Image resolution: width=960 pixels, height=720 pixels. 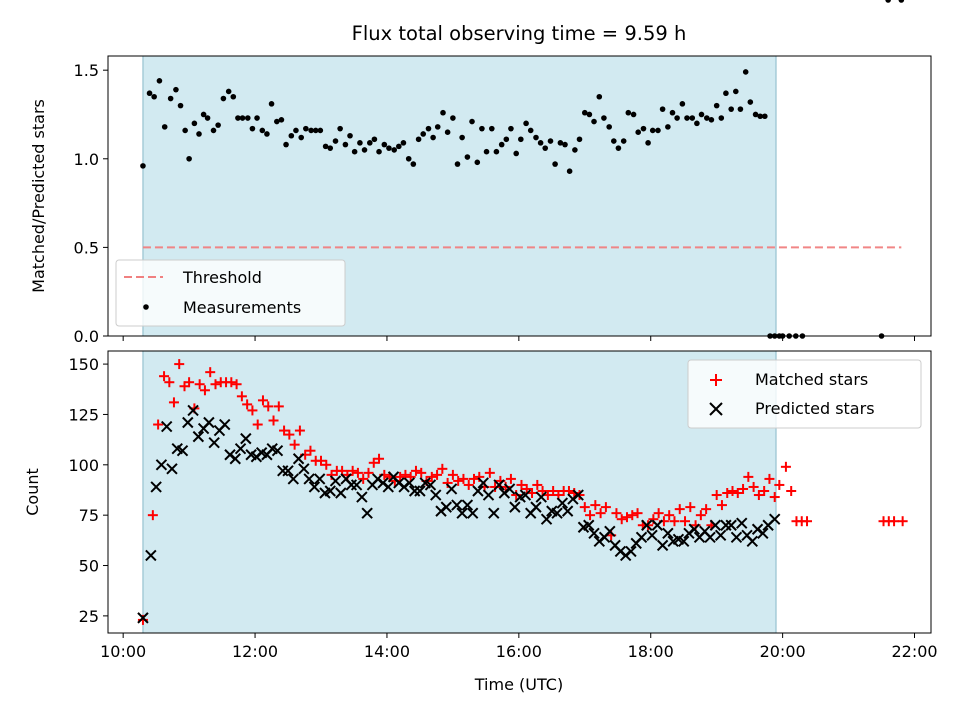 What do you see at coordinates (914, 651) in the screenshot?
I see `x-tick-label: 22:00` at bounding box center [914, 651].